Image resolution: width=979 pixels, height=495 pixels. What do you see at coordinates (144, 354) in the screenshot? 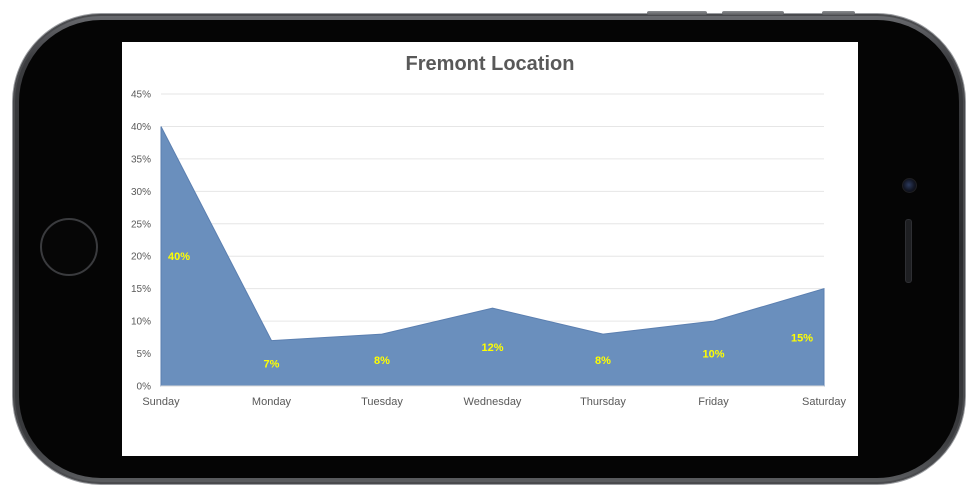
I see `y-tick-label: 5%` at bounding box center [144, 354].